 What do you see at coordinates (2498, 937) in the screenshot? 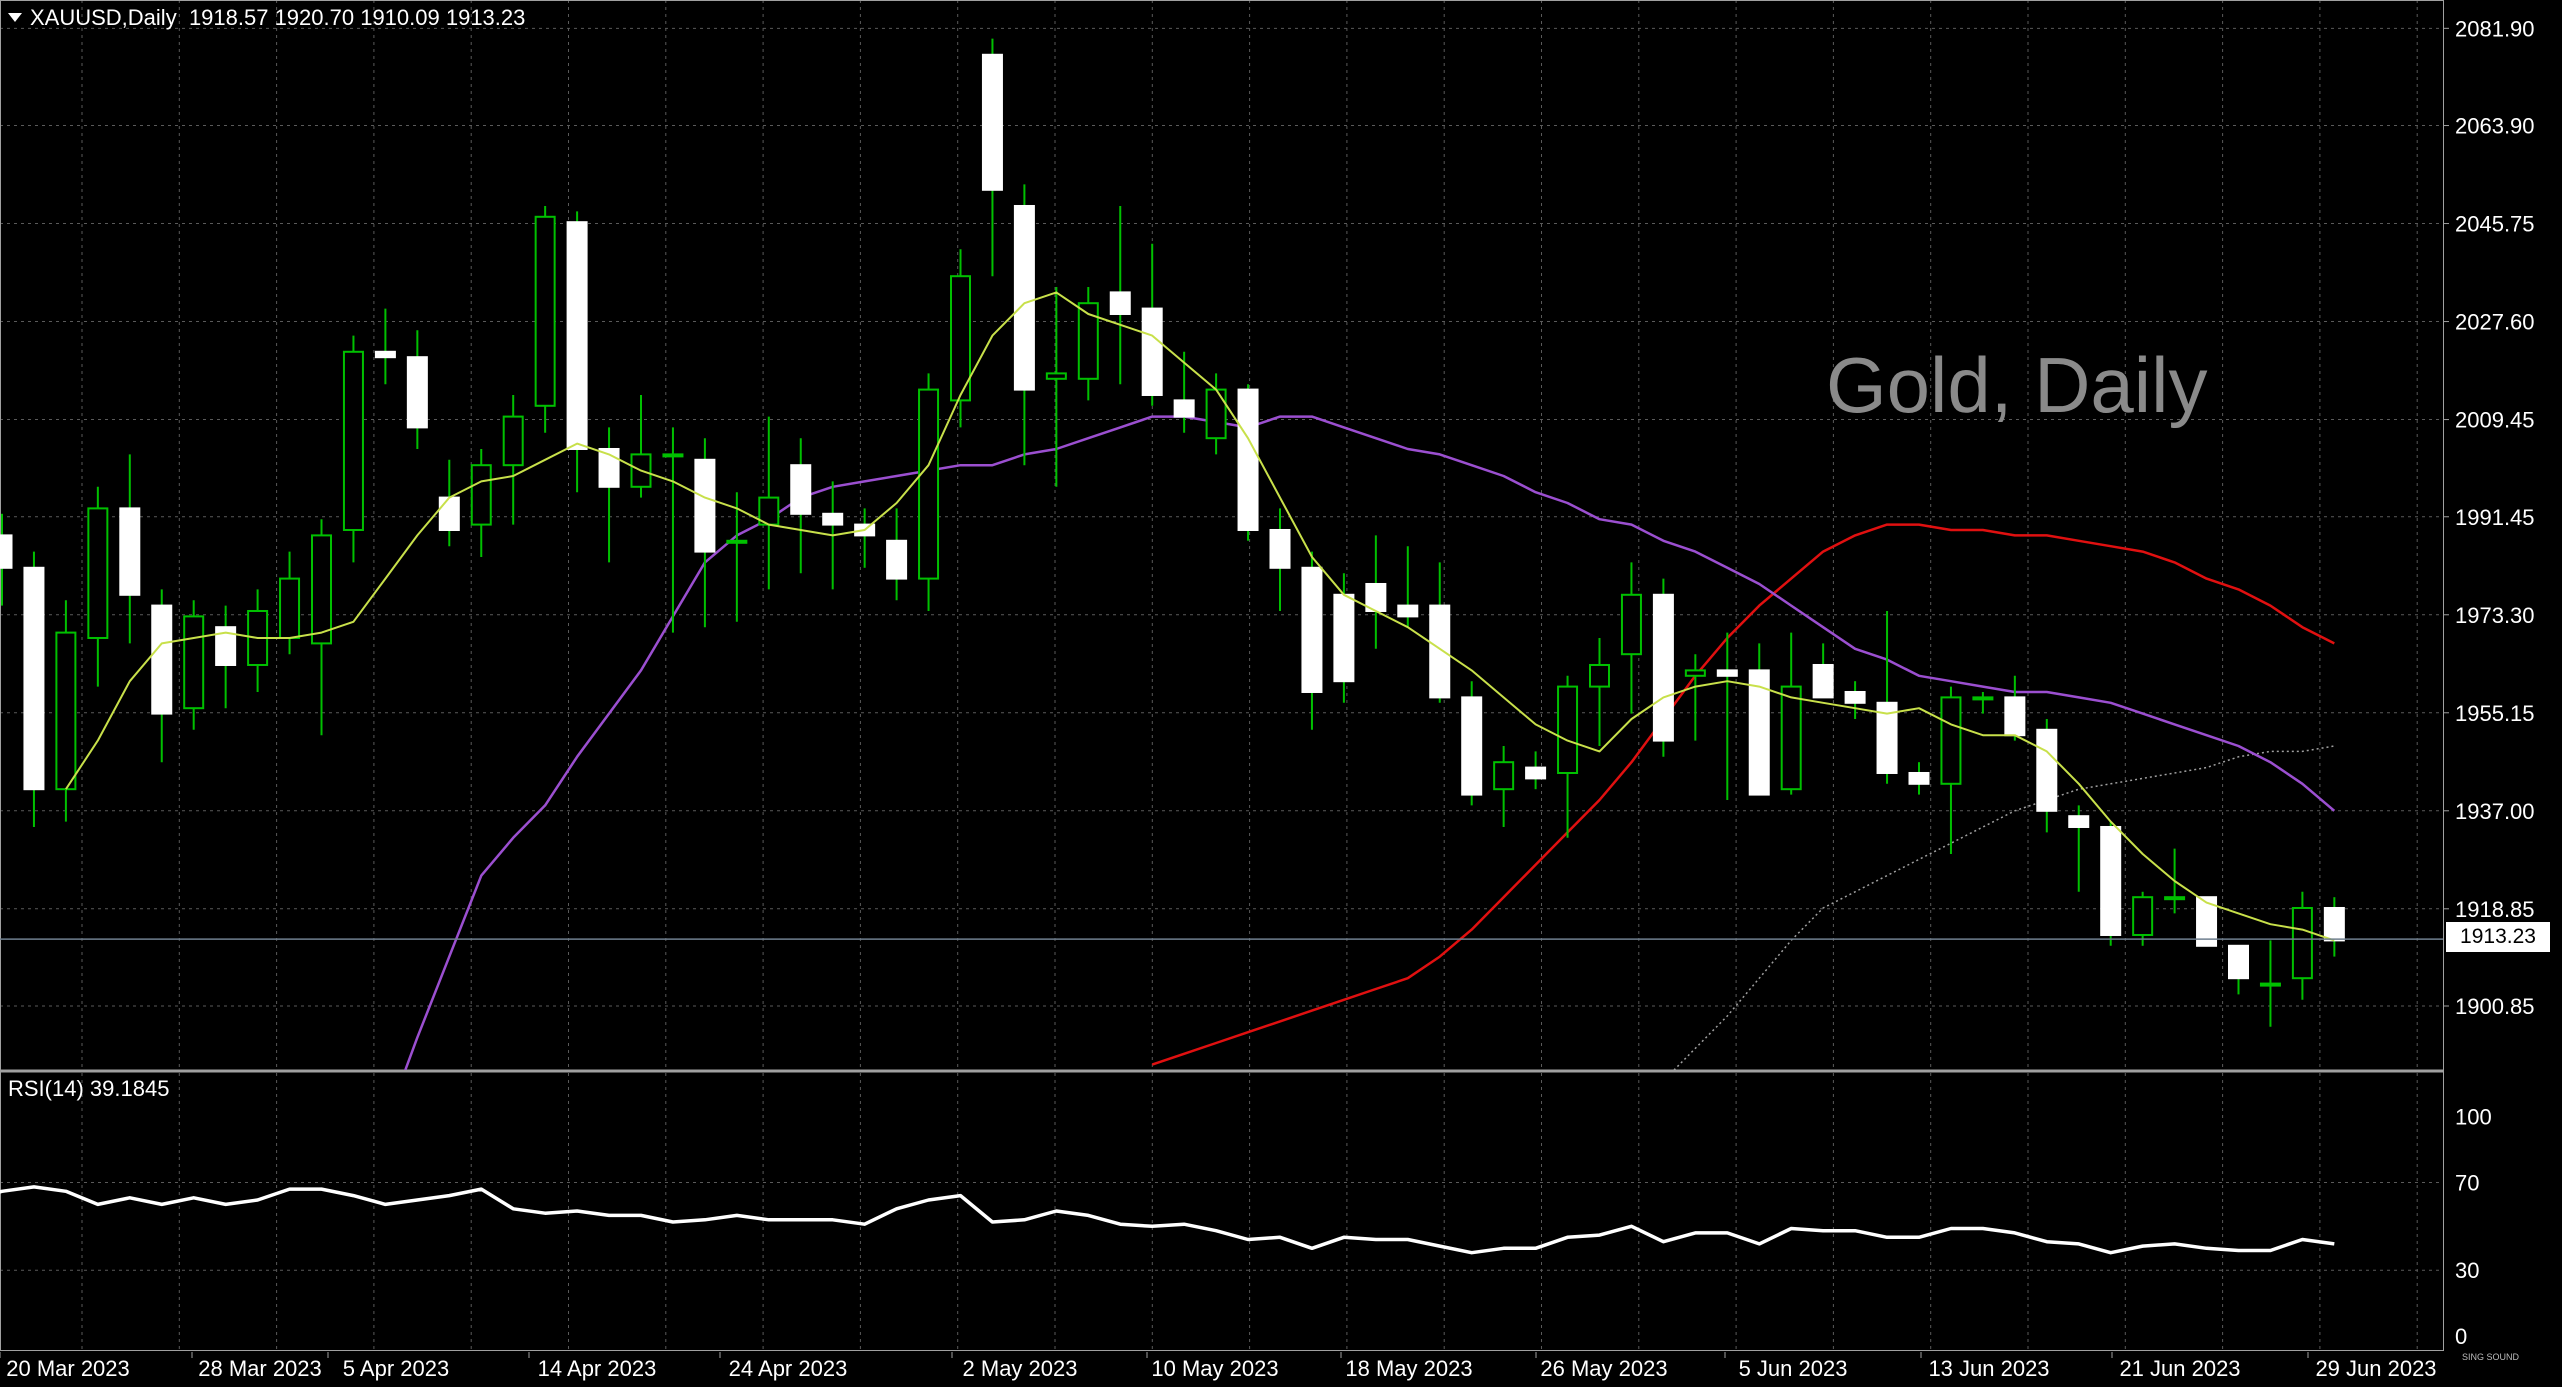
I see `current-price-tag: 1913.23` at bounding box center [2498, 937].